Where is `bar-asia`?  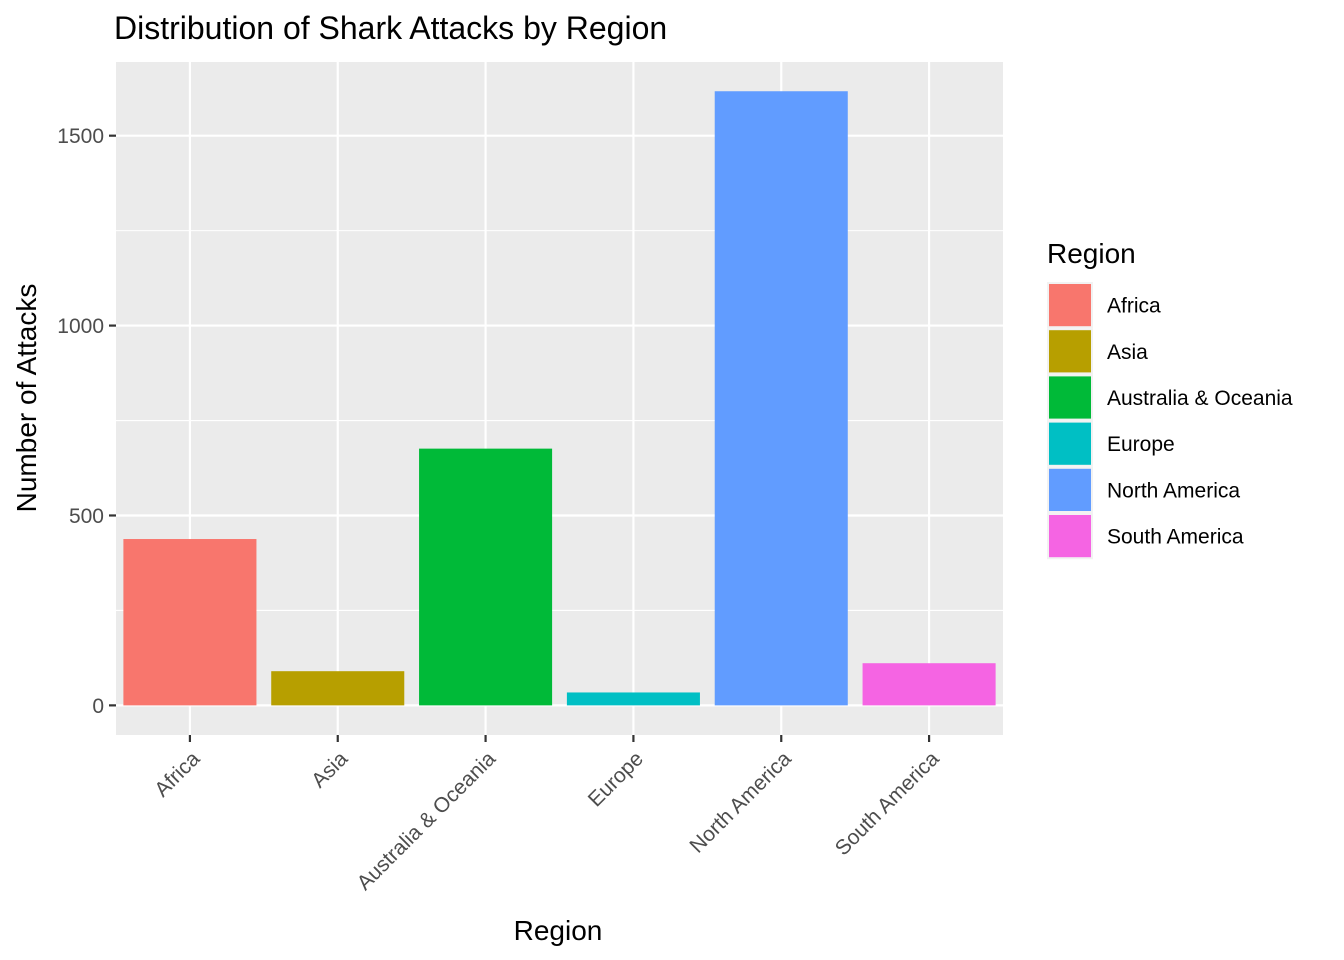
bar-asia is located at coordinates (338, 688).